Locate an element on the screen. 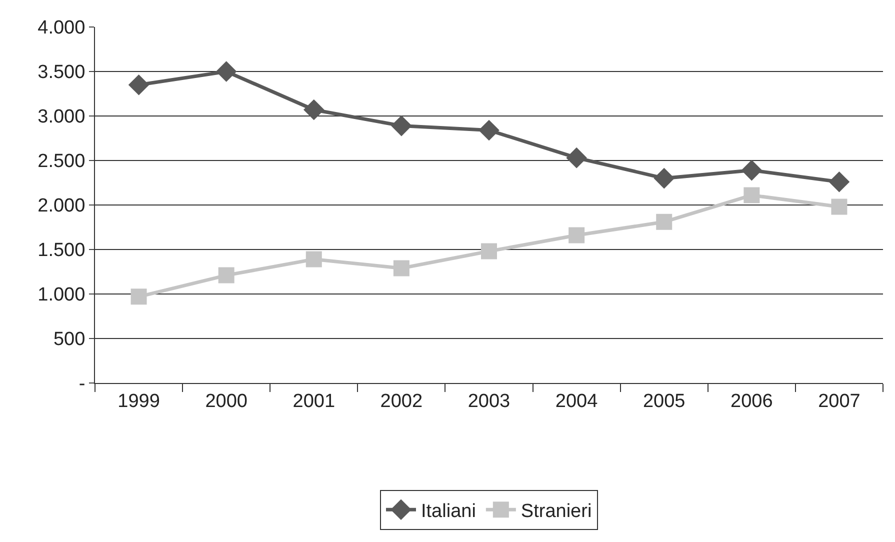  y-tick-label: 4.000 is located at coordinates (62, 28).